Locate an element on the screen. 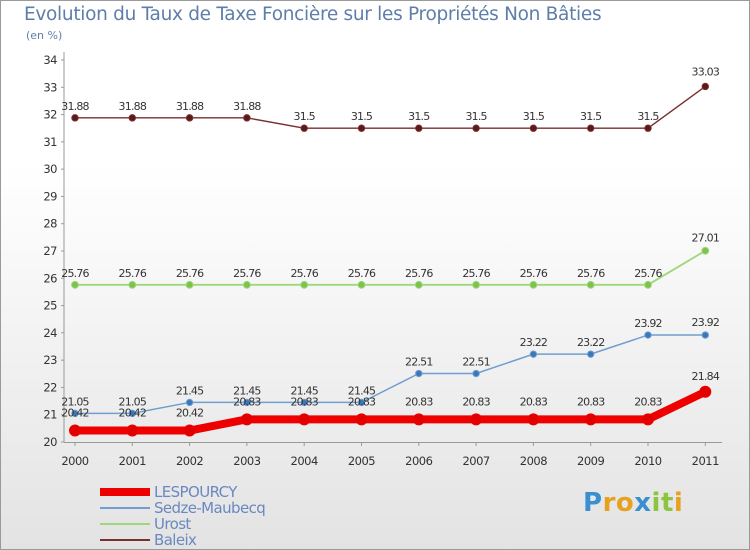  x-tick-label: 2001 is located at coordinates (132, 461).